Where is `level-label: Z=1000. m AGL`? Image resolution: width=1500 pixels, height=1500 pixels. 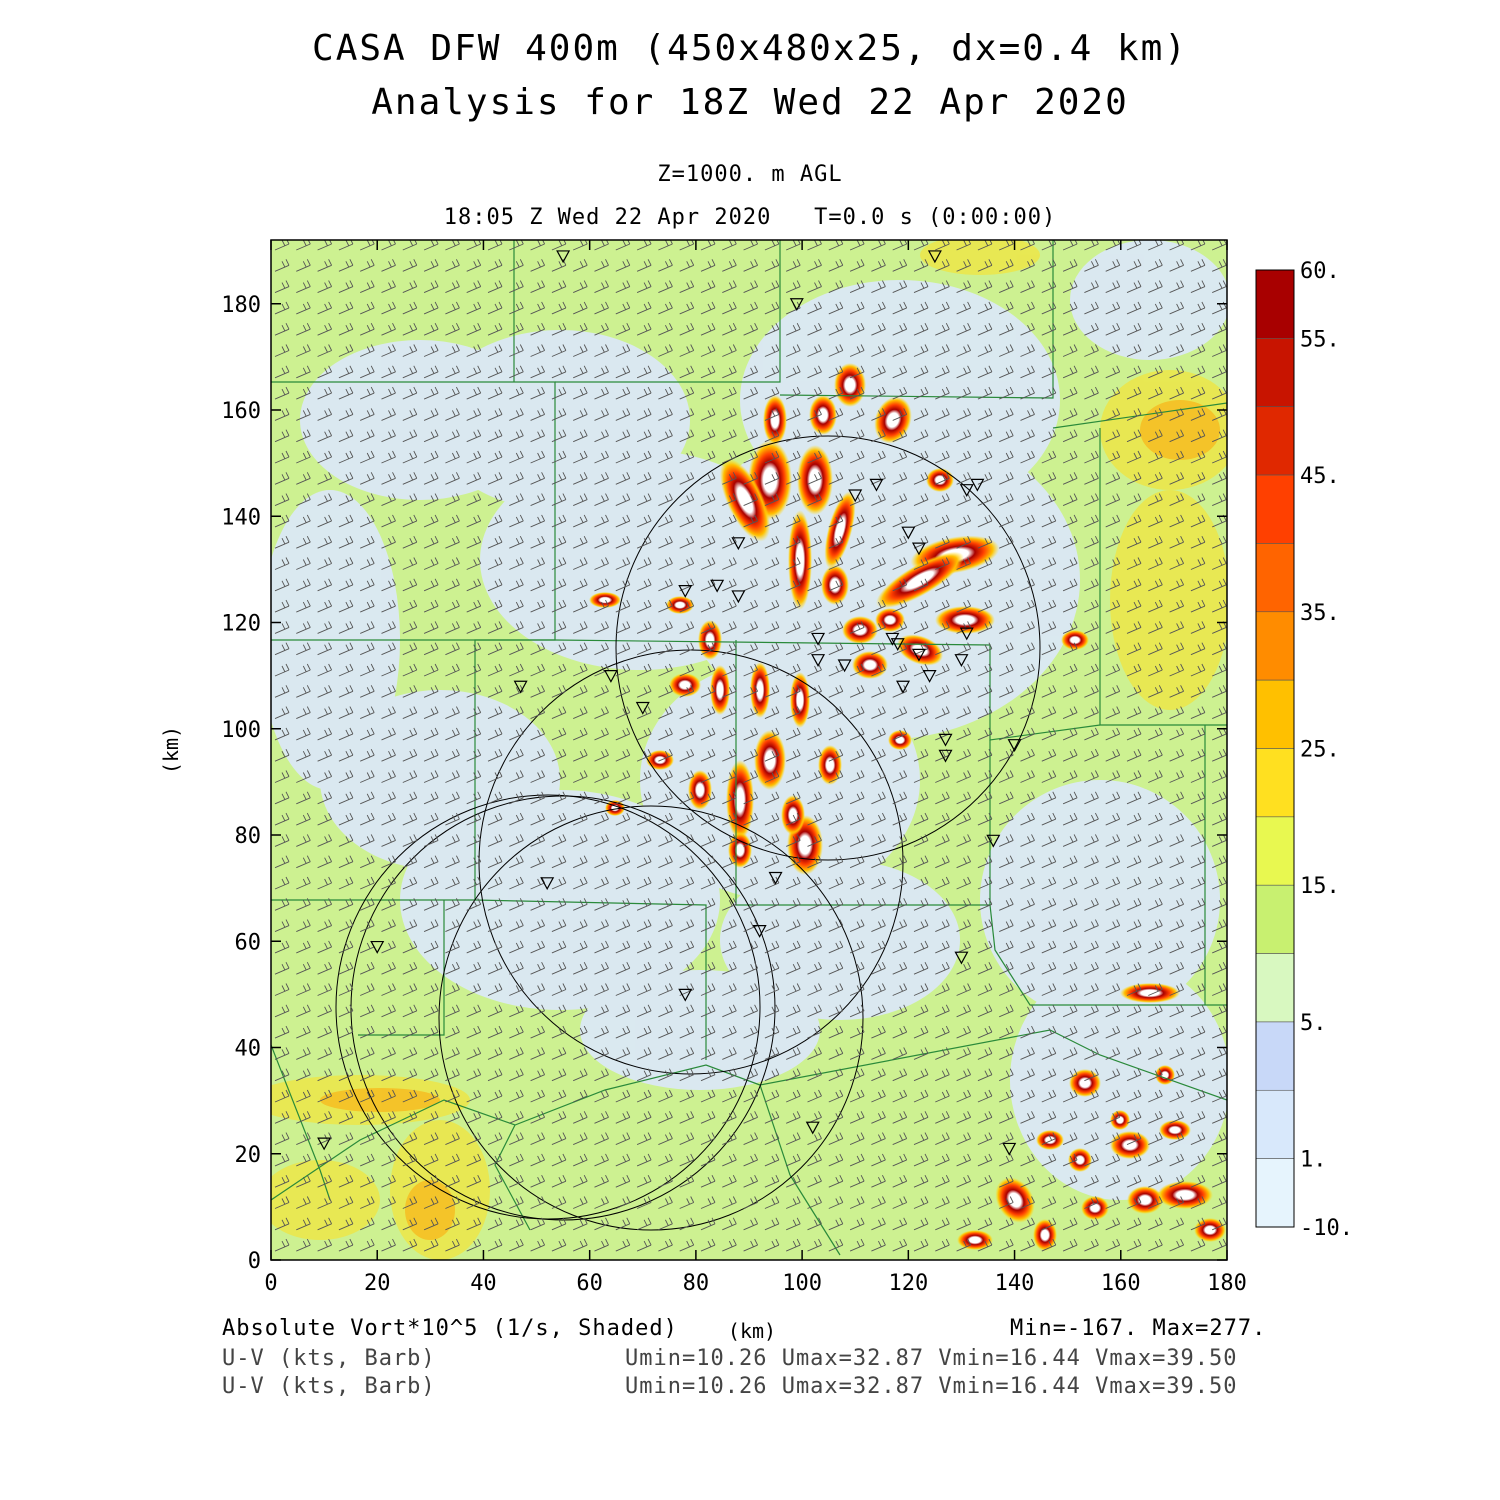
level-label: Z=1000. m AGL is located at coordinates (750, 174).